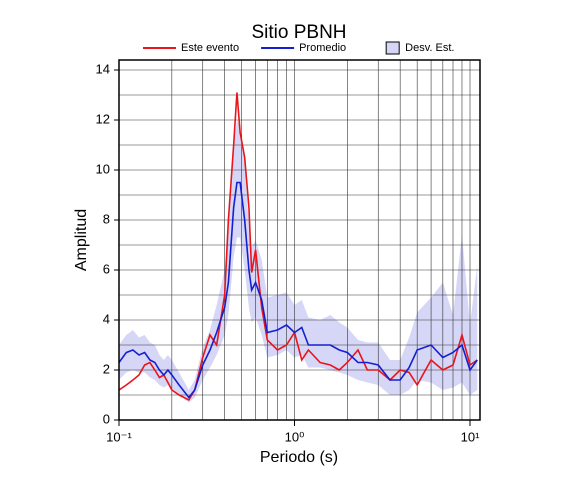 The image size is (586, 480). Describe the element at coordinates (322, 48) in the screenshot. I see `legend-label: Promedio` at that location.